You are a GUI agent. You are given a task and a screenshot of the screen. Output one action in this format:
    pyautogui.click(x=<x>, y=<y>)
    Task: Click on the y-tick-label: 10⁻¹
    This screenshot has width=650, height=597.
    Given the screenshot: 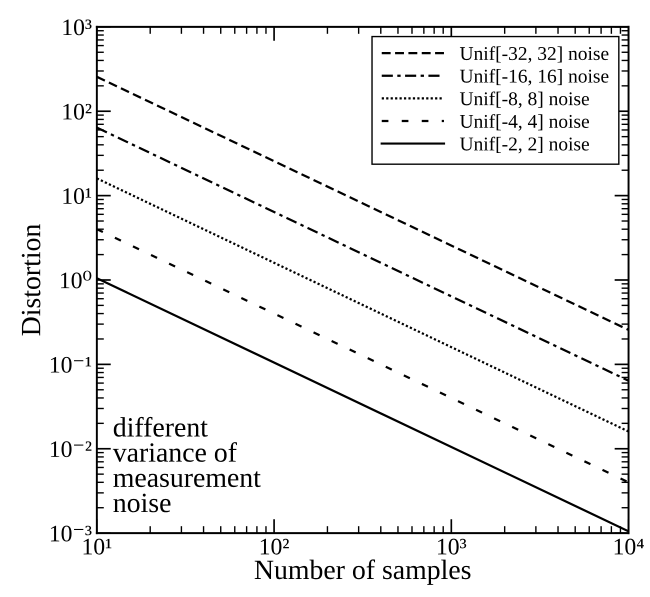 What is the action you would take?
    pyautogui.click(x=71, y=364)
    